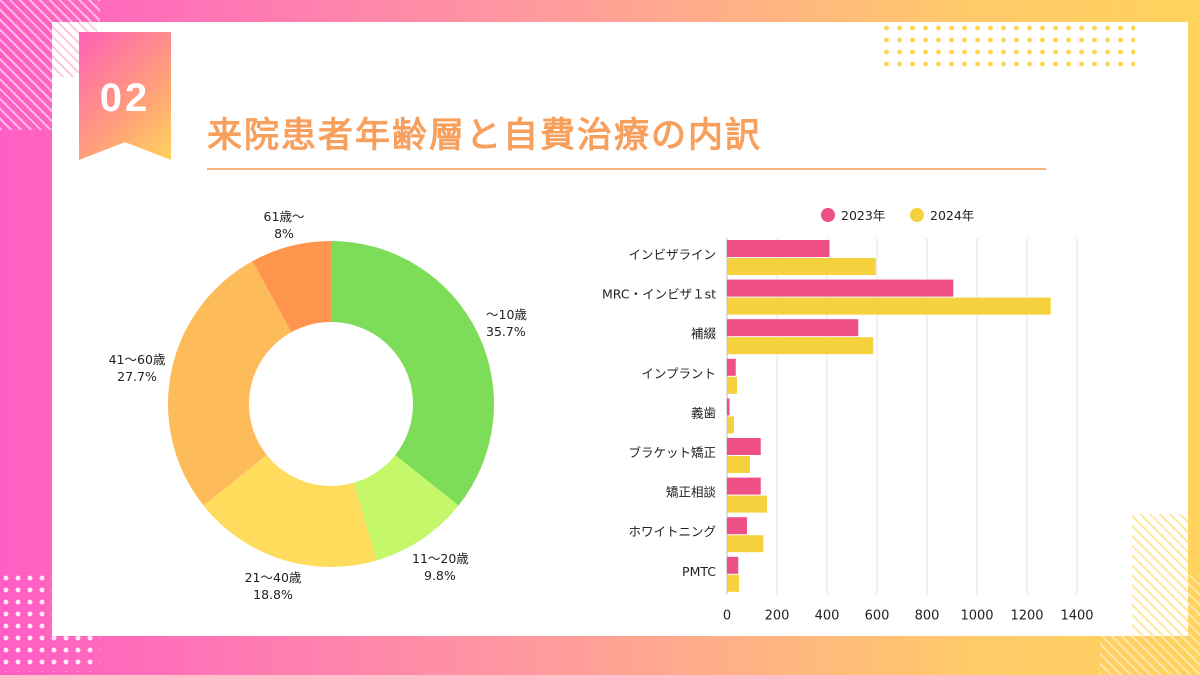 Image resolution: width=1200 pixels, height=675 pixels. I want to click on category-label: インプラント, so click(678, 373).